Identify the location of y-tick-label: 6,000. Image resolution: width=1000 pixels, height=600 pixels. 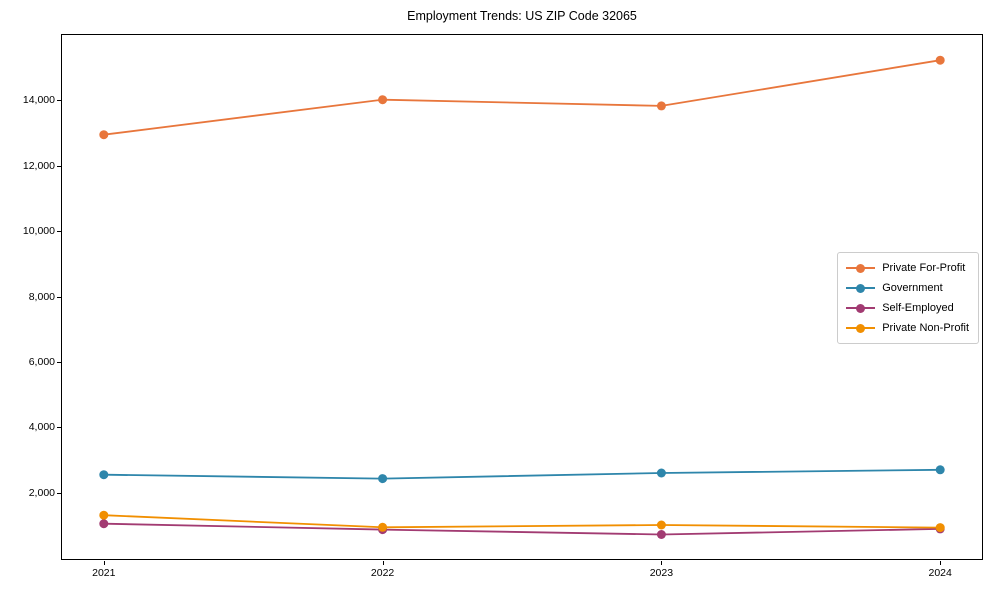
(41, 361).